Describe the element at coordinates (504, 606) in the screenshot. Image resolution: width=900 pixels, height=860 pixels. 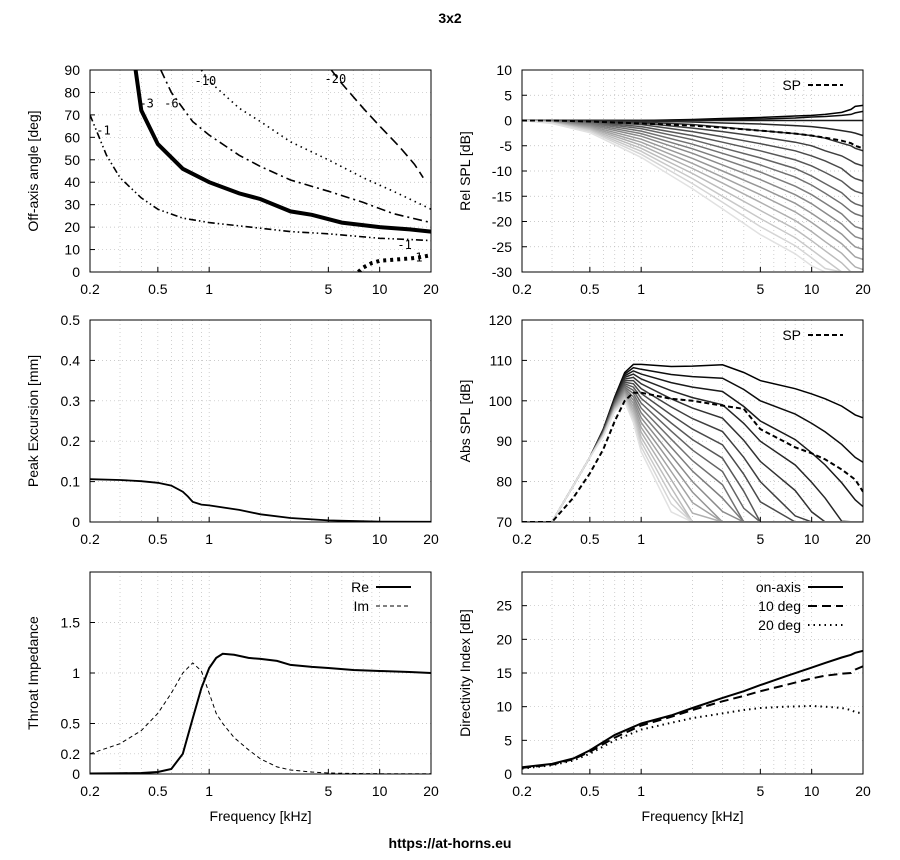
I see `y-tick-label: 25` at that location.